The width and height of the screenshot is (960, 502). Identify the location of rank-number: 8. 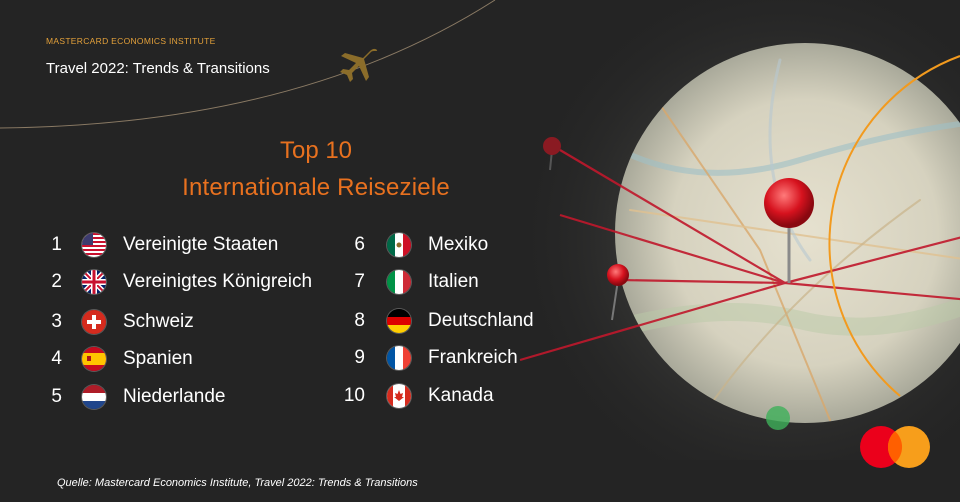
(359, 320).